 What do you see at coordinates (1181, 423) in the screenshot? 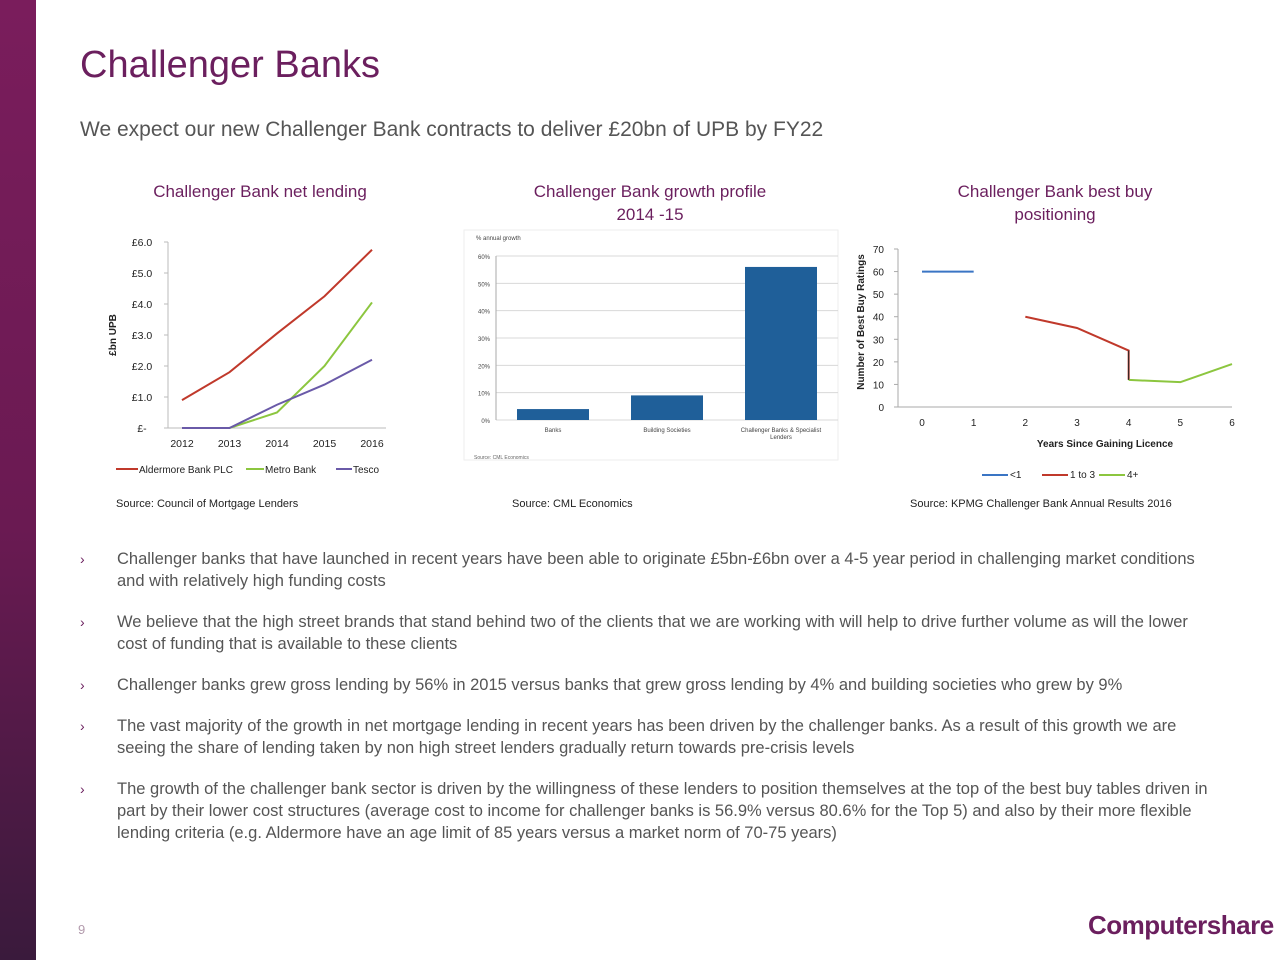
I see `x-tick-label: 5` at bounding box center [1181, 423].